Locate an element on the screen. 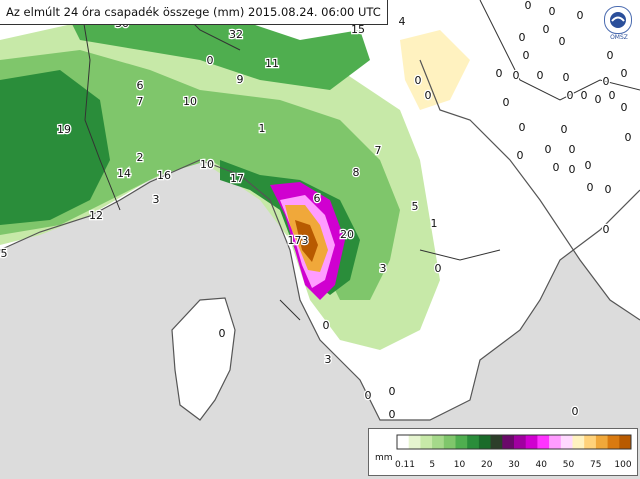 This screenshot has height=479, width=640. legend-tick-label: 100 is located at coordinates (622, 465).